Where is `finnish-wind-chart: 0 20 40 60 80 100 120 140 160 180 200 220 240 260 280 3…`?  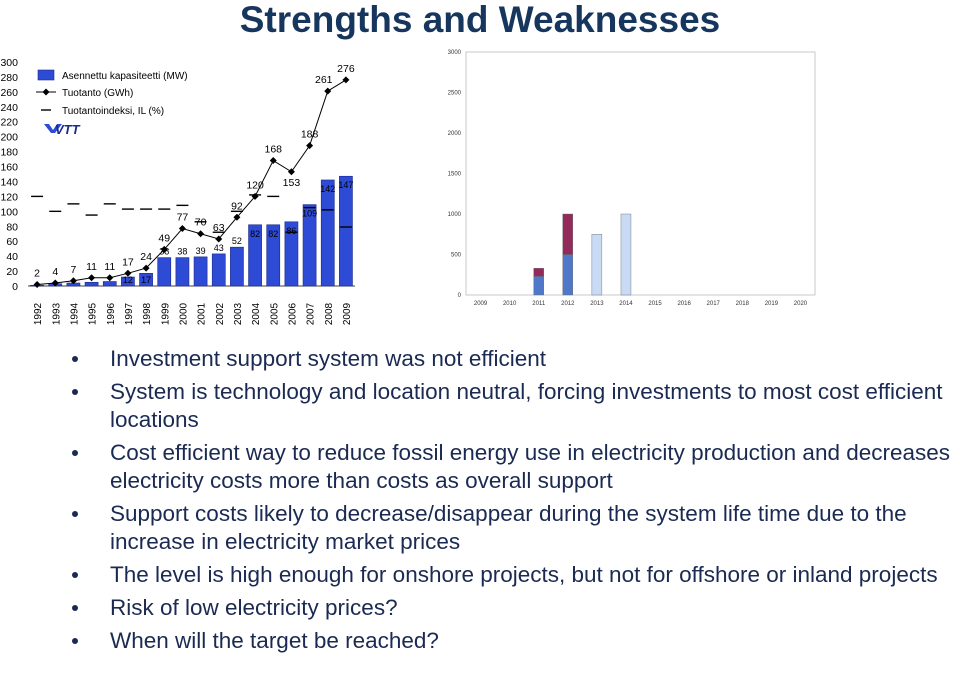
finnish-wind-chart: 0 20 40 60 80 100 120 140 160 180 200 220 240 260 280 3… is located at coordinates (177, 191).